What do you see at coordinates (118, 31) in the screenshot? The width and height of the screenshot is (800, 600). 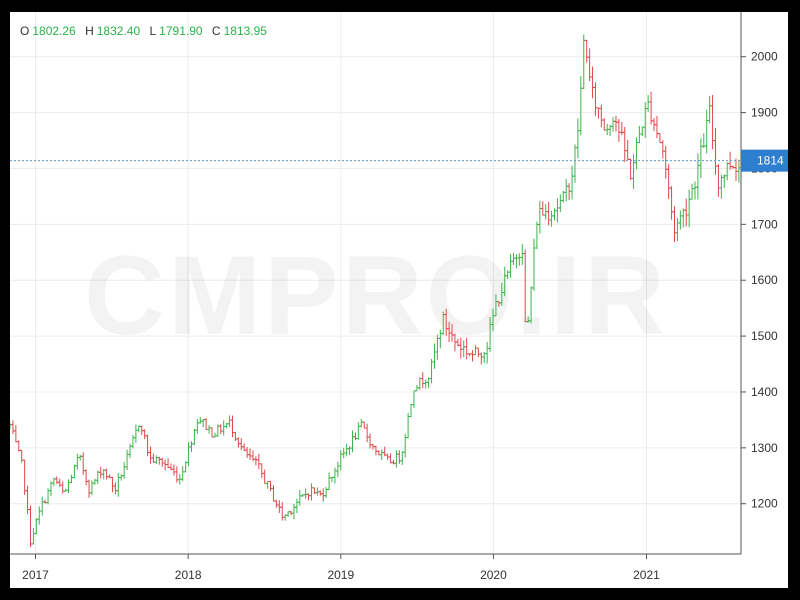 I see `high-value: 1832.40` at bounding box center [118, 31].